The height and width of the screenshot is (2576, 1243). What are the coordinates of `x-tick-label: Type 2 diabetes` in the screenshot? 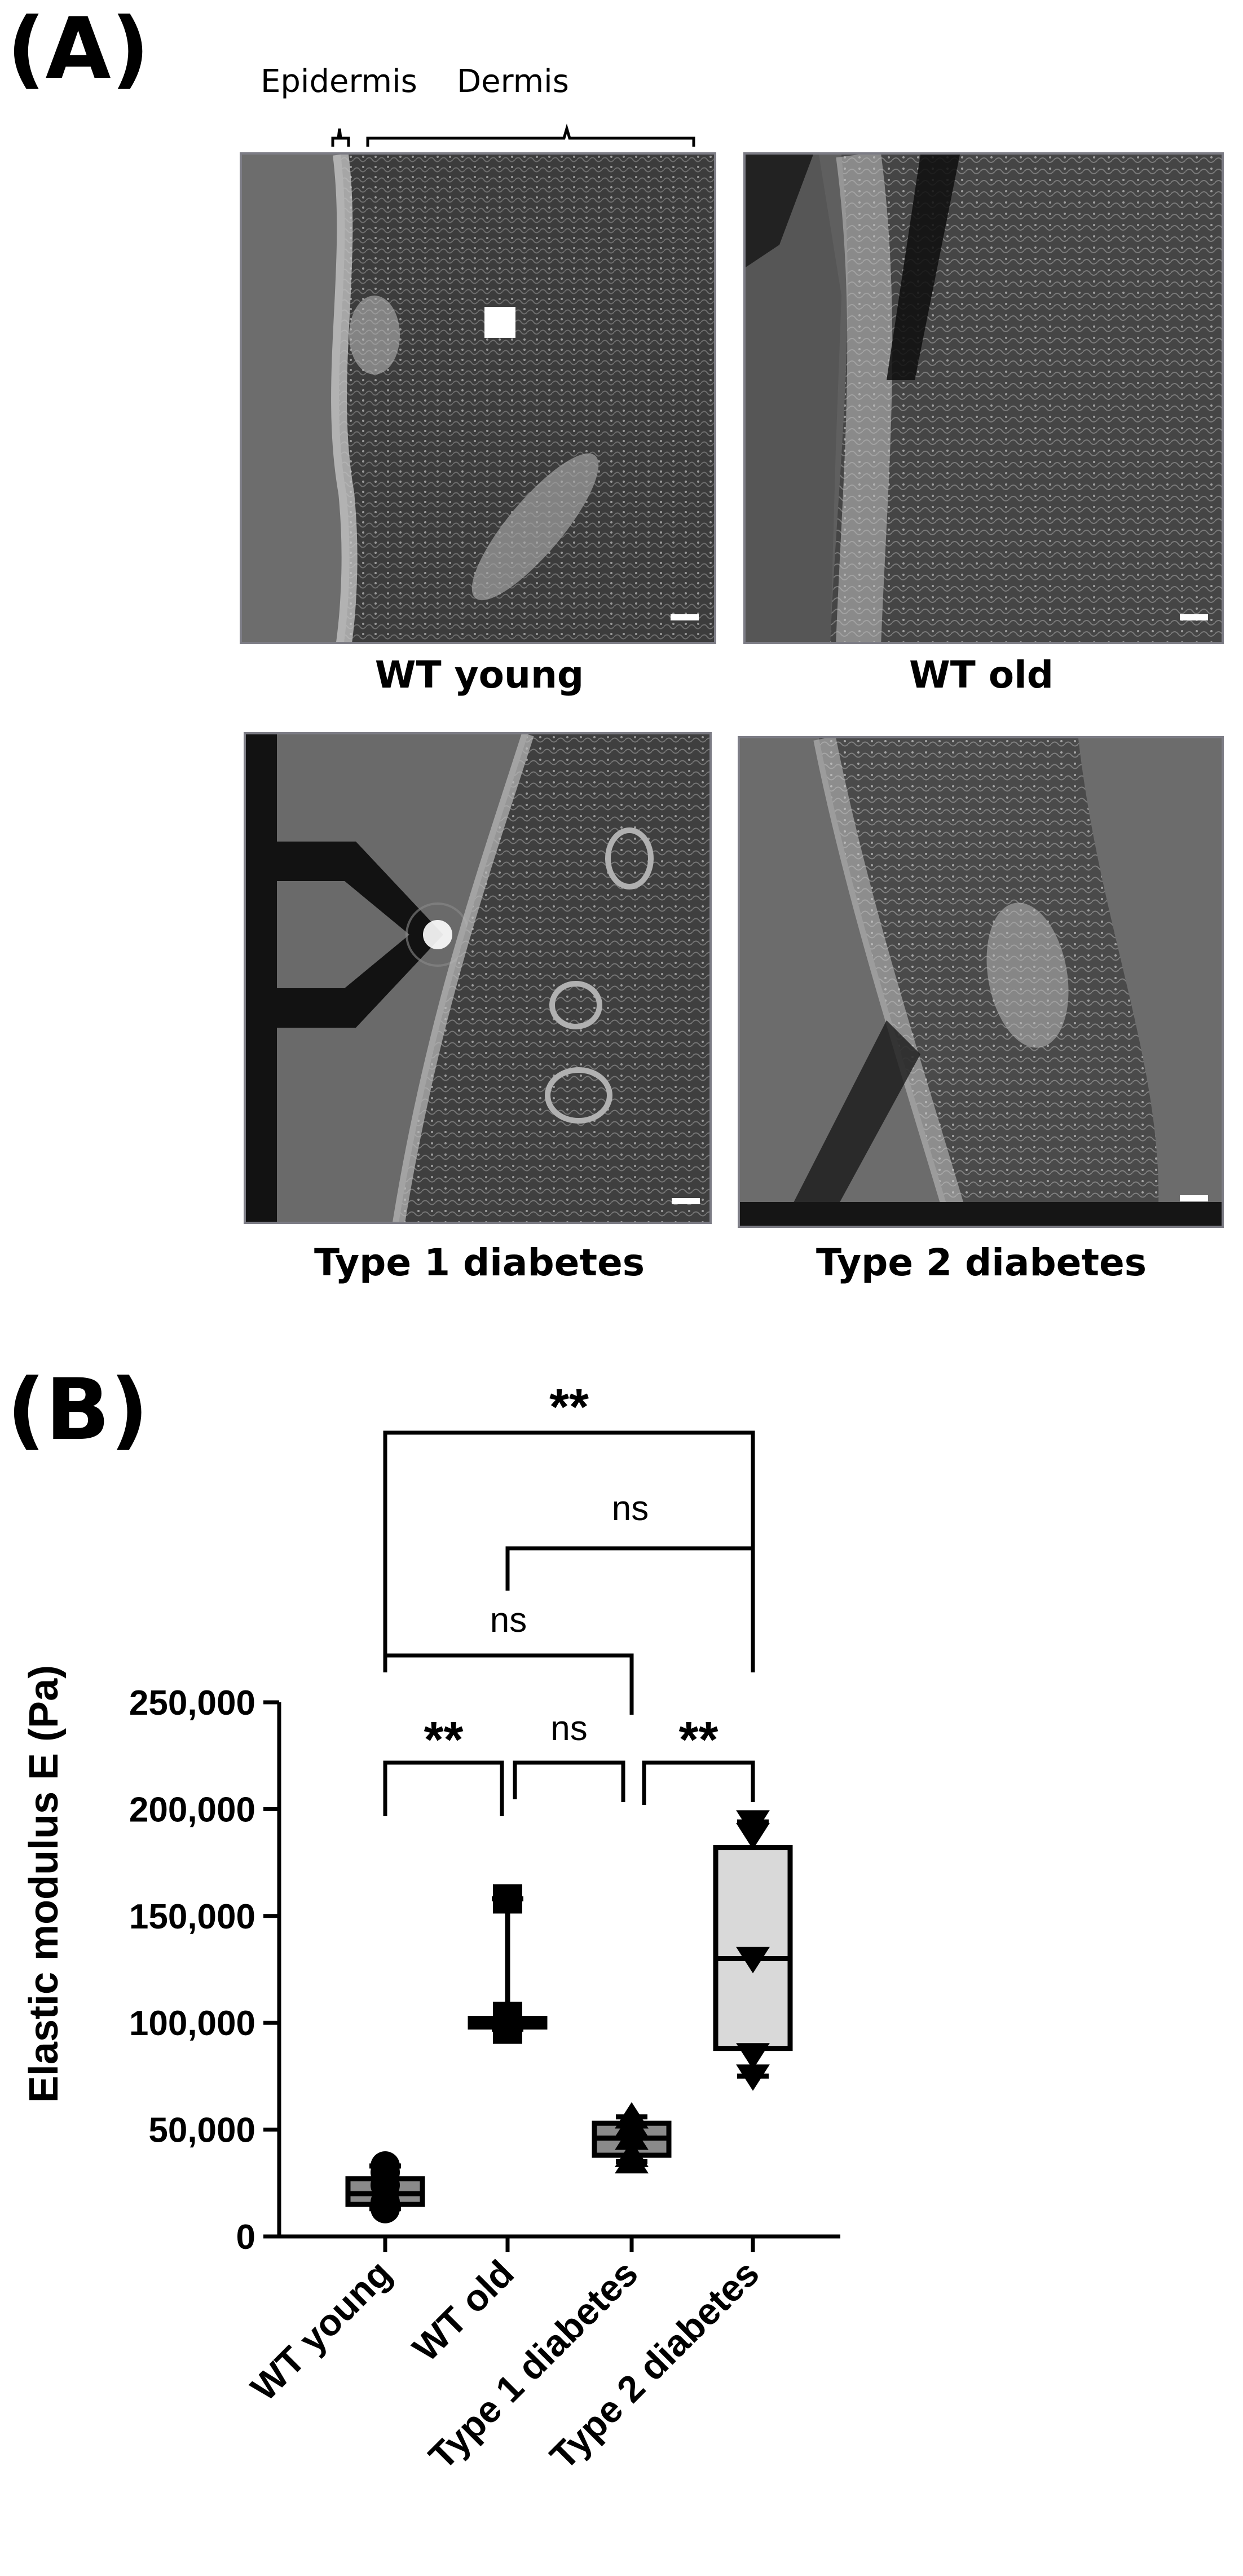 It's located at (654, 2364).